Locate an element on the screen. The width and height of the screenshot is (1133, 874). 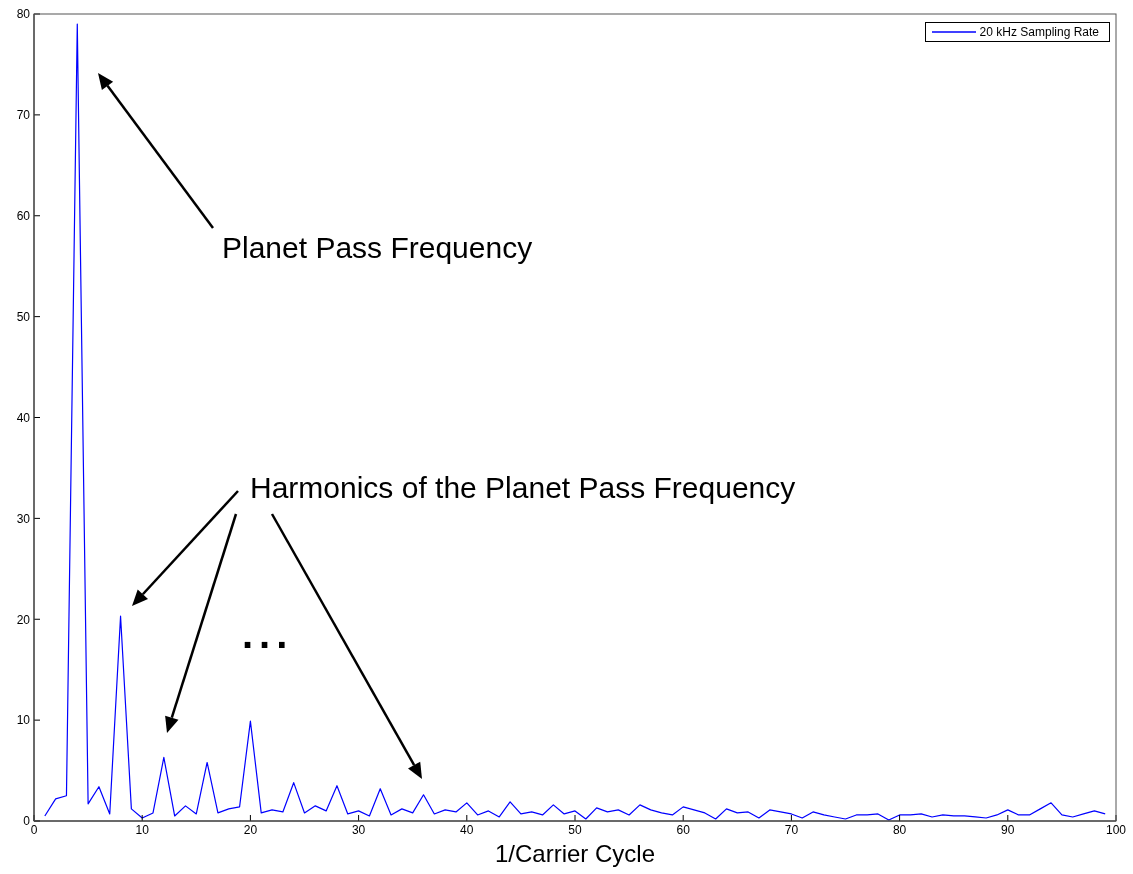
annotation: Harmonics of the Planet Pass Frequency is located at coordinates (523, 487).